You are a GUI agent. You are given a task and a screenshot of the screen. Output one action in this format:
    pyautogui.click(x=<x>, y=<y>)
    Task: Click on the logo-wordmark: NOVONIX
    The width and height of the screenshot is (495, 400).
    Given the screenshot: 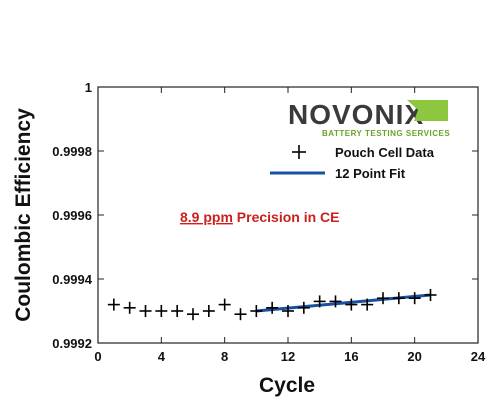 What is the action you would take?
    pyautogui.click(x=356, y=114)
    